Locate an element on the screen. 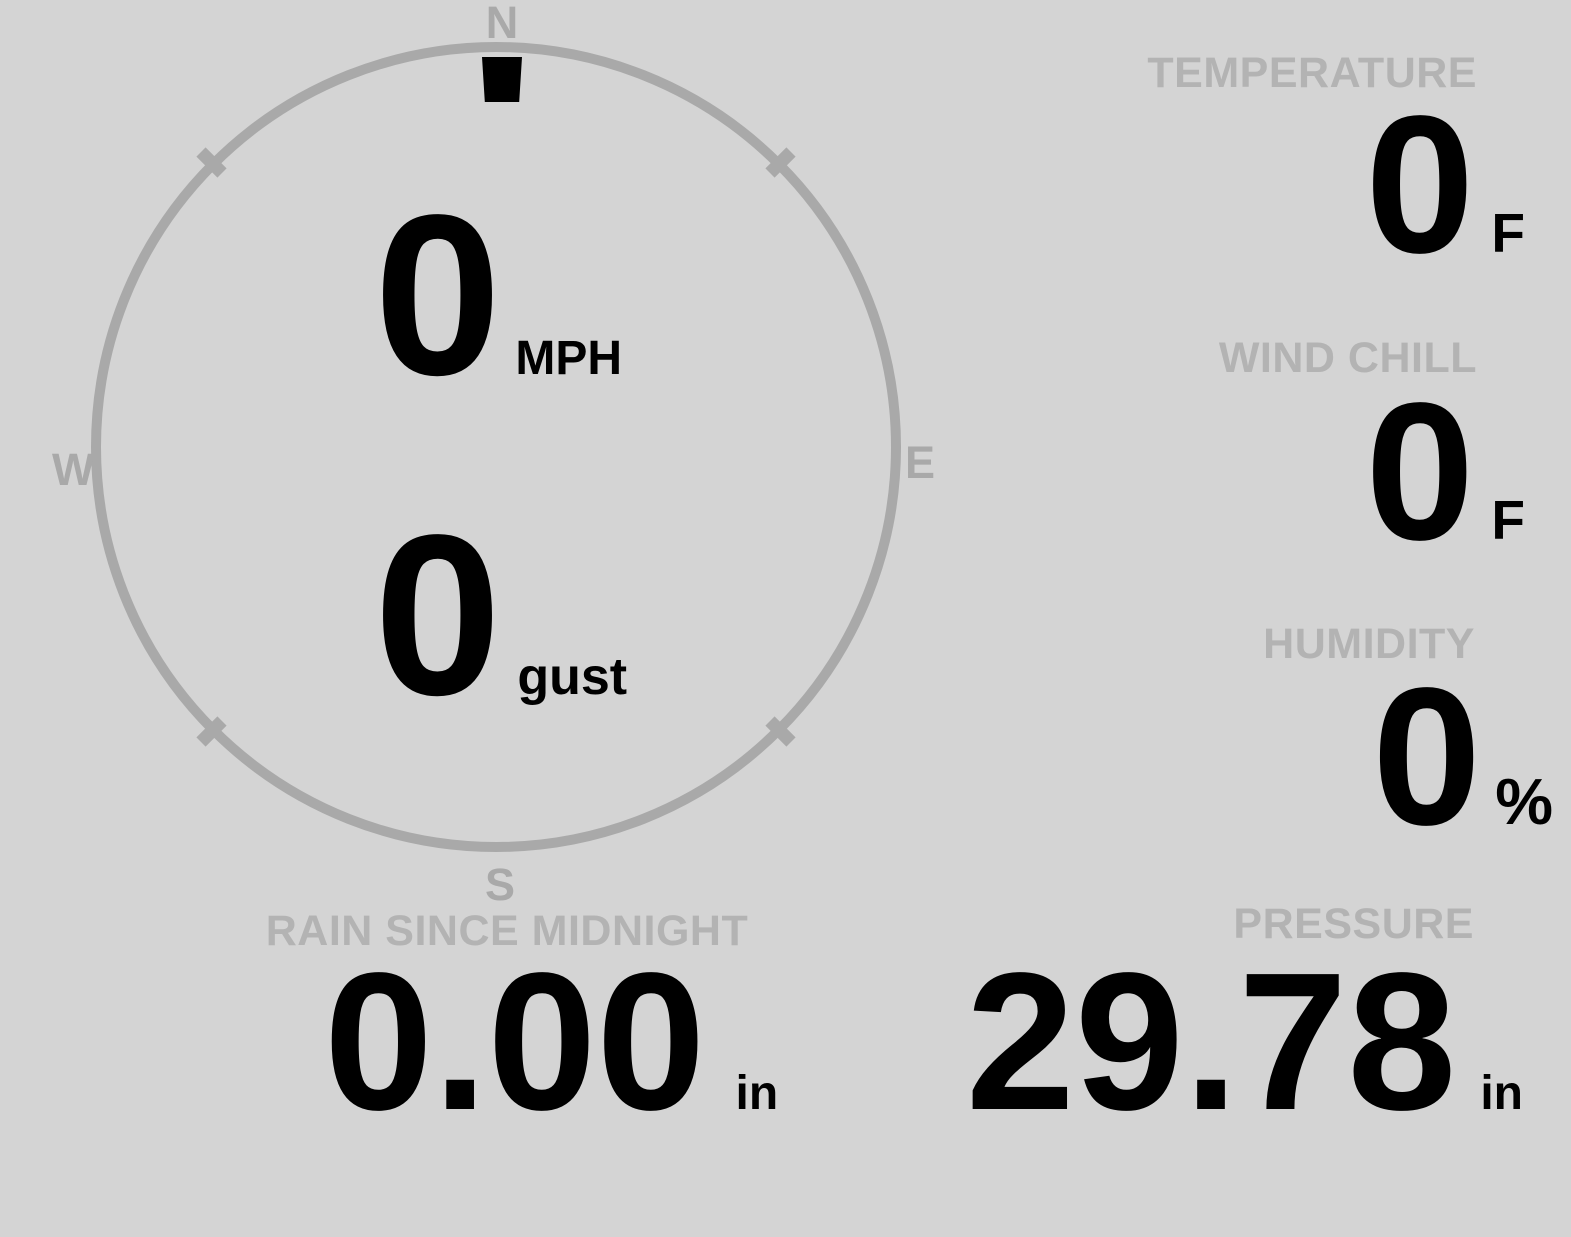 The image size is (1571, 1237). wind-speed-unit: MPH is located at coordinates (569, 358).